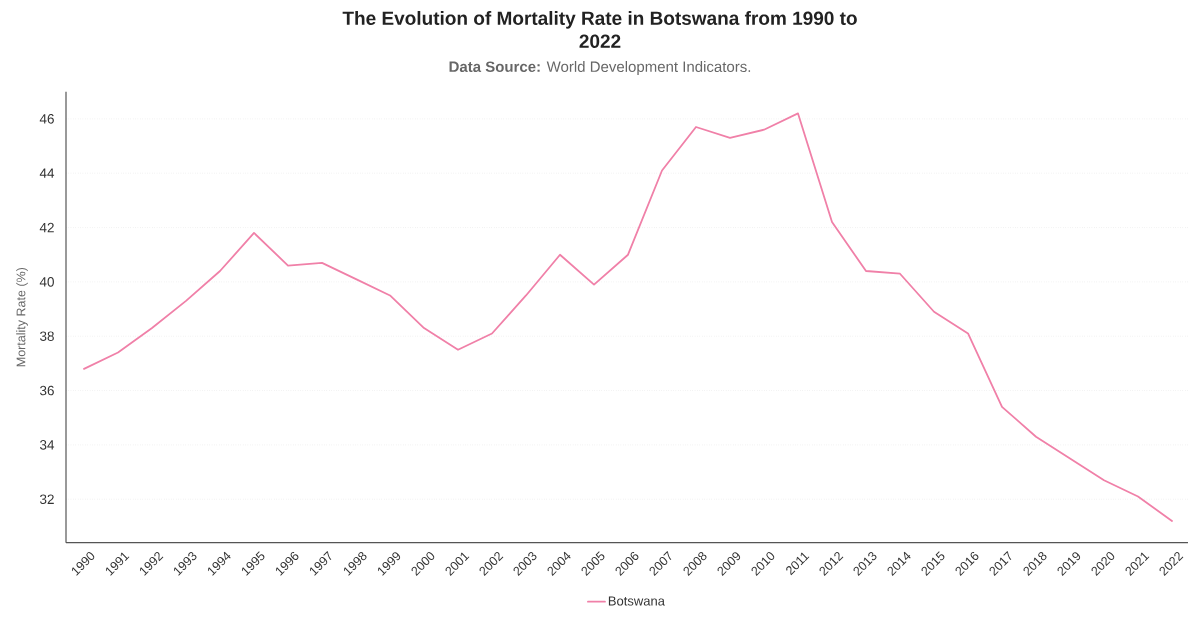 The width and height of the screenshot is (1200, 628). I want to click on y-tick-label: 38, so click(46, 336).